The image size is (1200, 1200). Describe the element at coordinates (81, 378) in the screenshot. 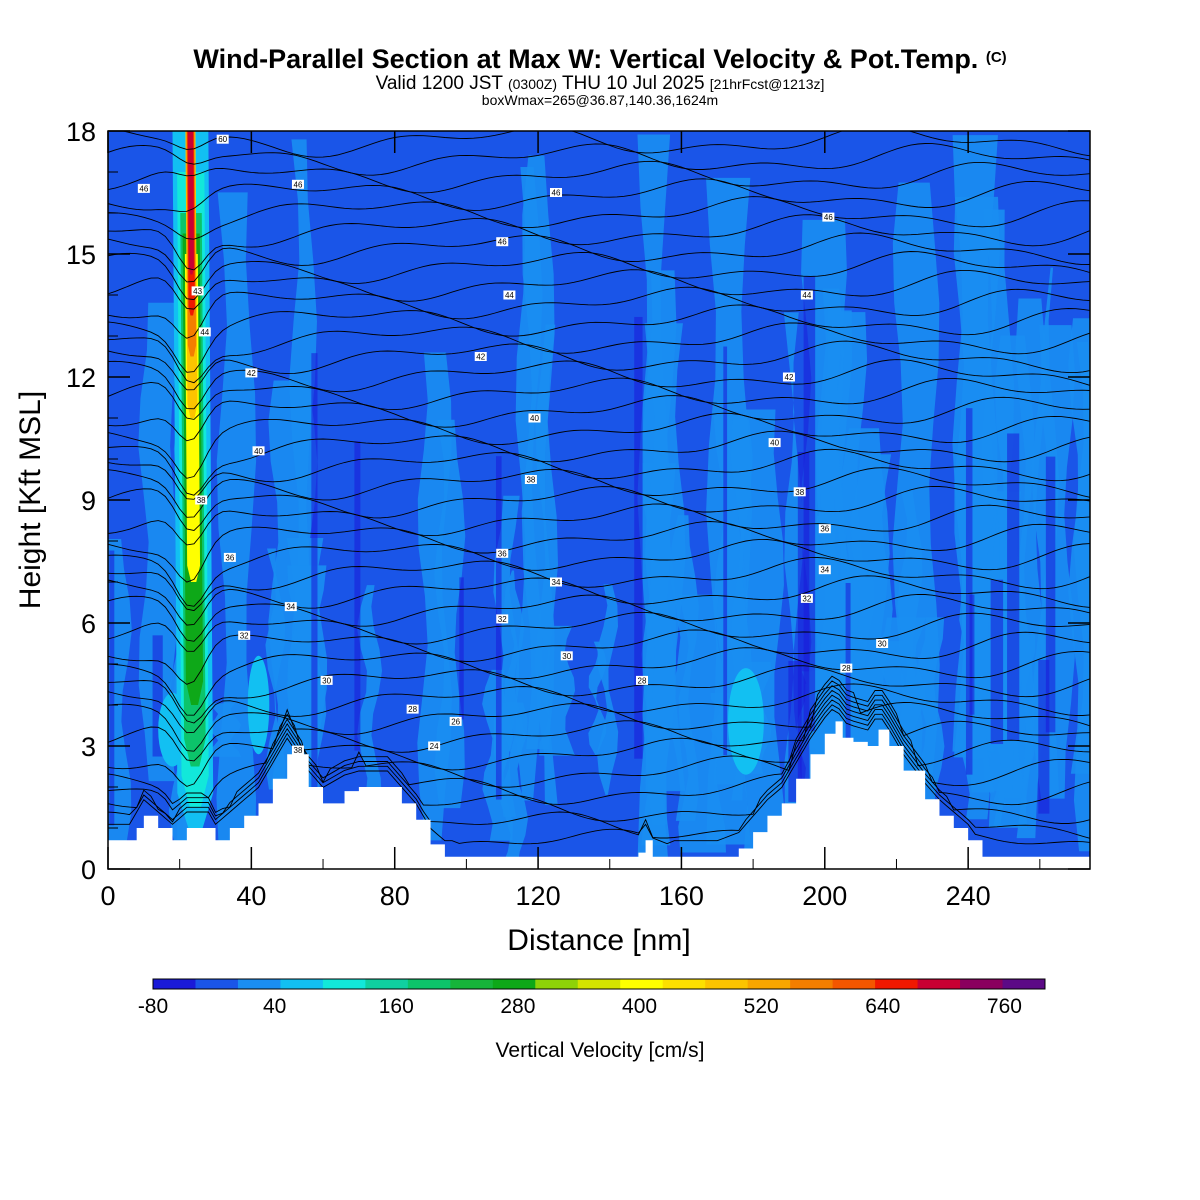

I see `y-tick-label: 12` at that location.